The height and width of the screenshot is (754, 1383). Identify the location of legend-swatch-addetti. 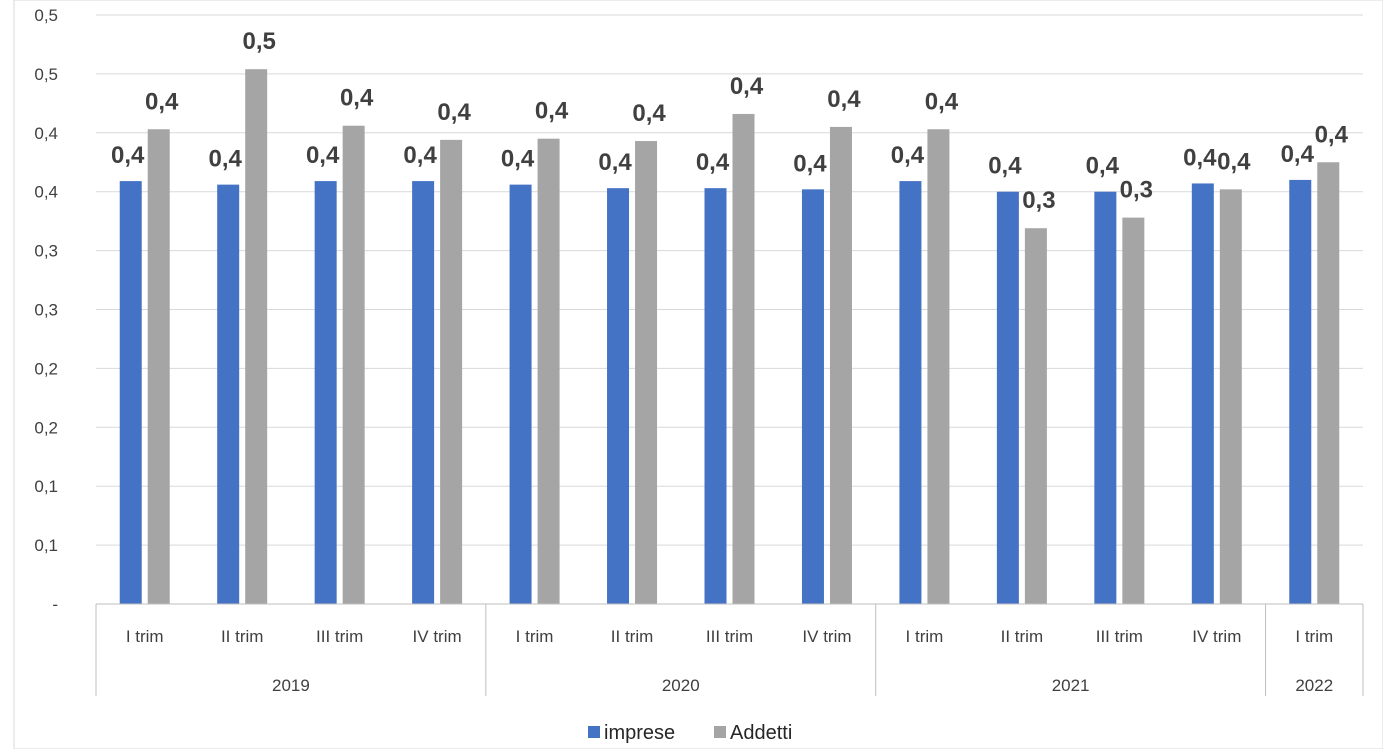
(720, 732).